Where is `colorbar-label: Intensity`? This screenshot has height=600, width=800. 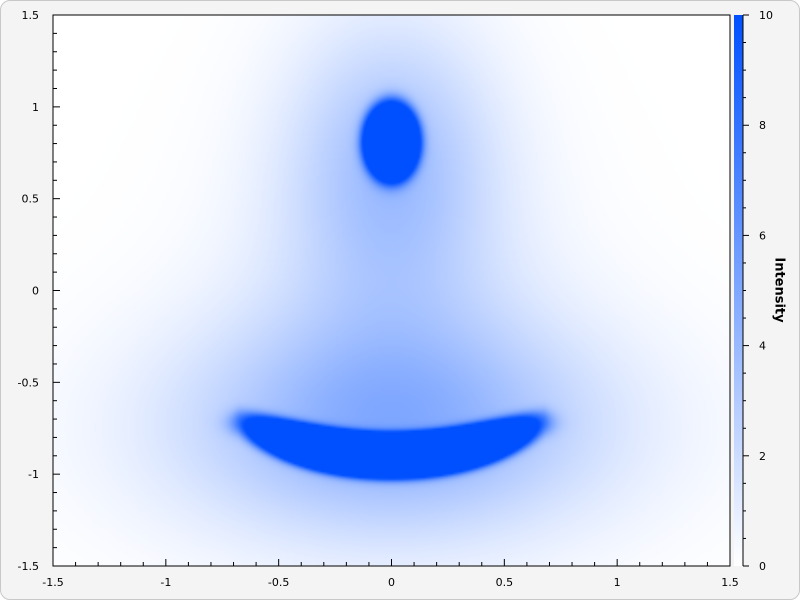
colorbar-label: Intensity is located at coordinates (779, 290).